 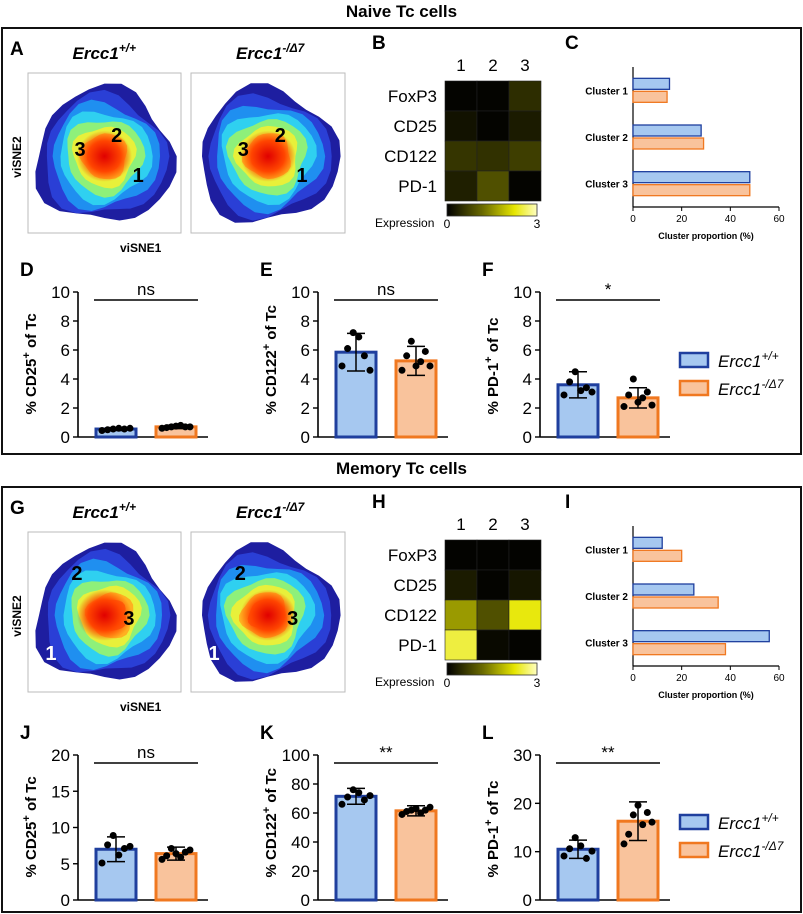 What do you see at coordinates (146, 289) in the screenshot?
I see `naive-d-sig-label: ns` at bounding box center [146, 289].